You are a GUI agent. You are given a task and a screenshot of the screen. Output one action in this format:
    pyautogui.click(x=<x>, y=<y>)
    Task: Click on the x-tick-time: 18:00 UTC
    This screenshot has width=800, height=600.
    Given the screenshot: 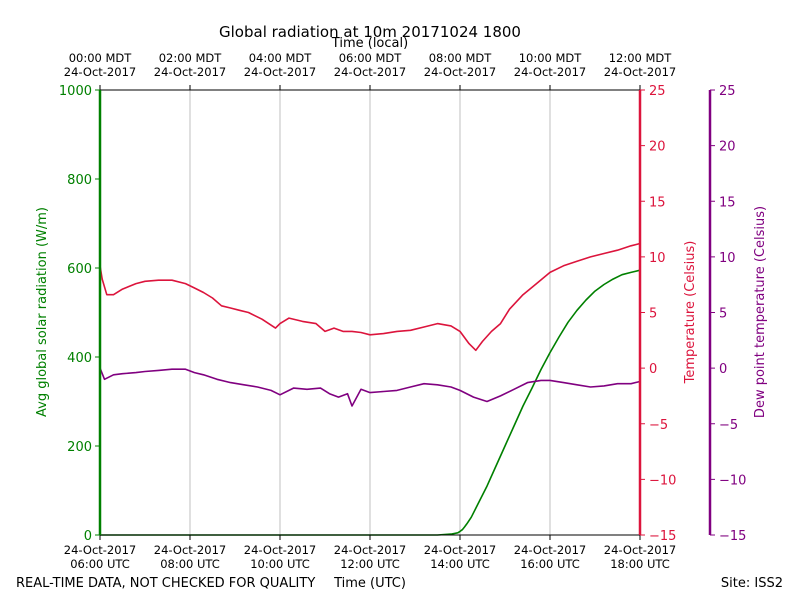 What is the action you would take?
    pyautogui.click(x=640, y=564)
    